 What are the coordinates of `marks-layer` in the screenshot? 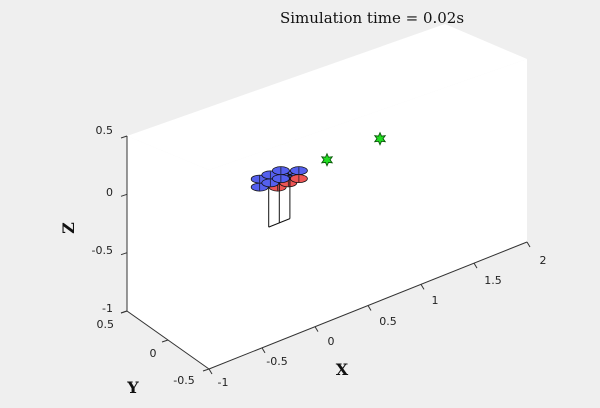 It's located at (318, 179).